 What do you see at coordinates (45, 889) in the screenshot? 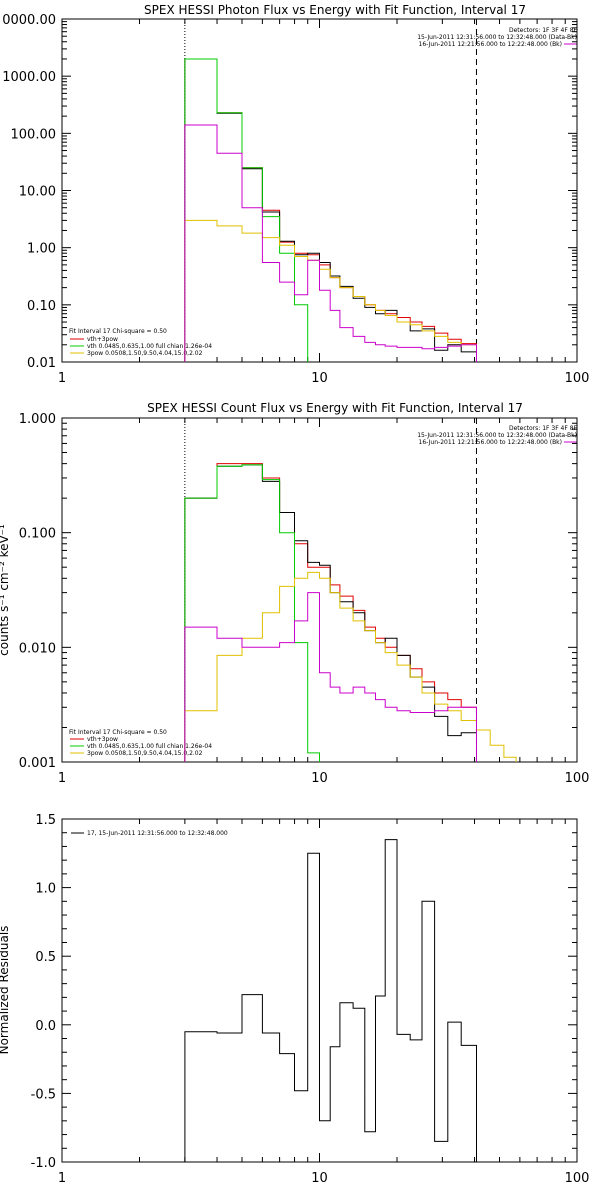
I see `y-tick-label: 1.0` at bounding box center [45, 889].